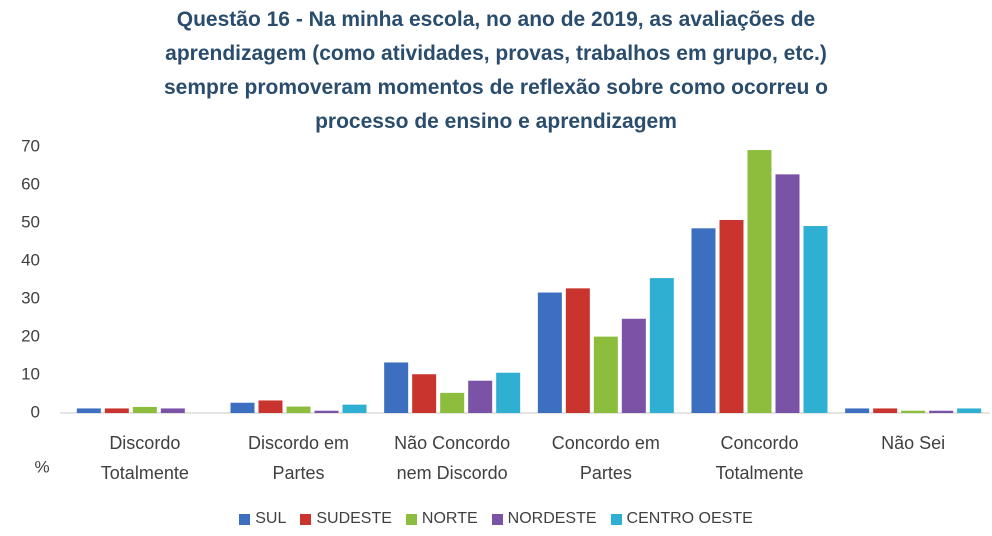 This screenshot has height=536, width=992. Describe the element at coordinates (30, 373) in the screenshot. I see `y-tick-label: 10` at that location.